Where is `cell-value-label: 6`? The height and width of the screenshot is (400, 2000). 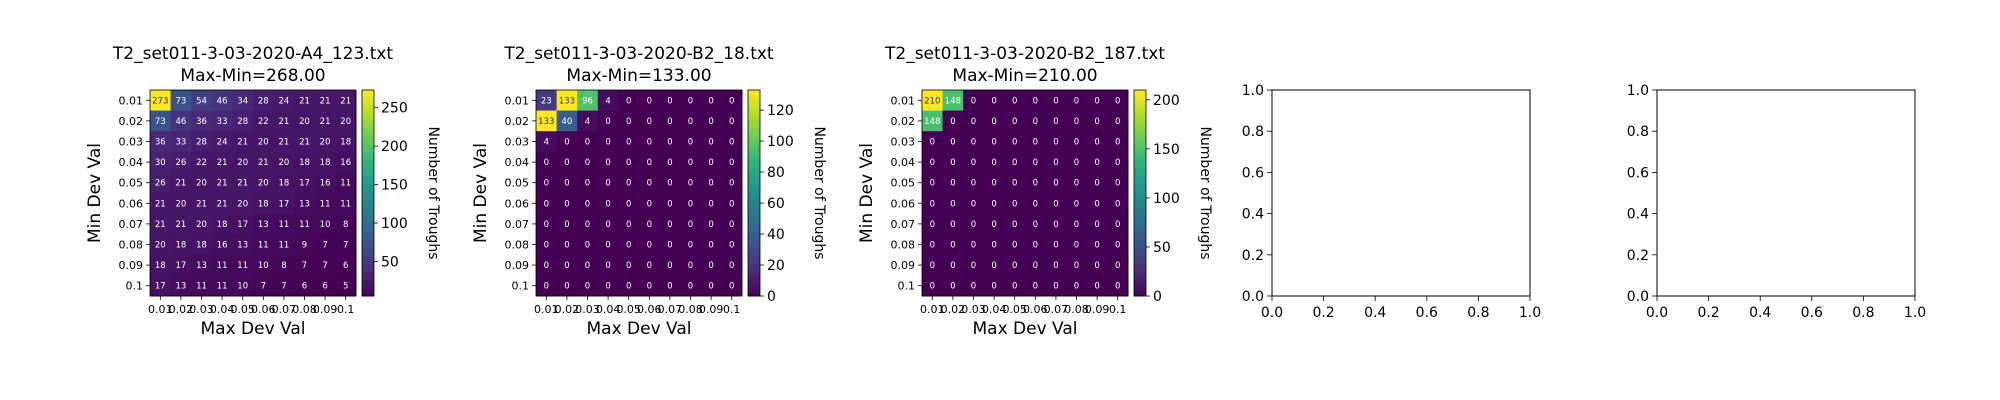 cell-value-label: 6 is located at coordinates (324, 287).